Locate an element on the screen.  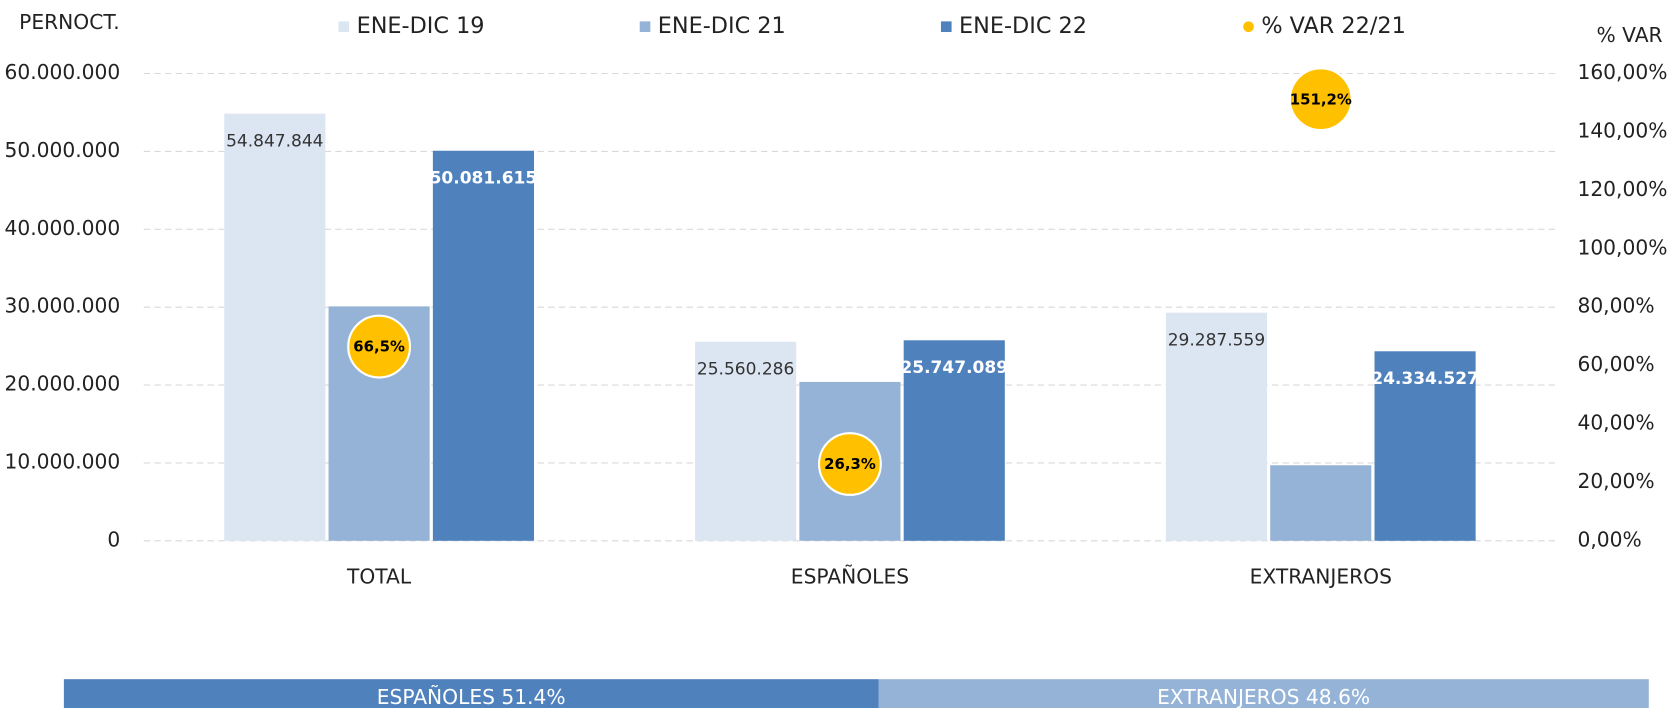
y2-tick-label: 80,00% is located at coordinates (1615, 306).